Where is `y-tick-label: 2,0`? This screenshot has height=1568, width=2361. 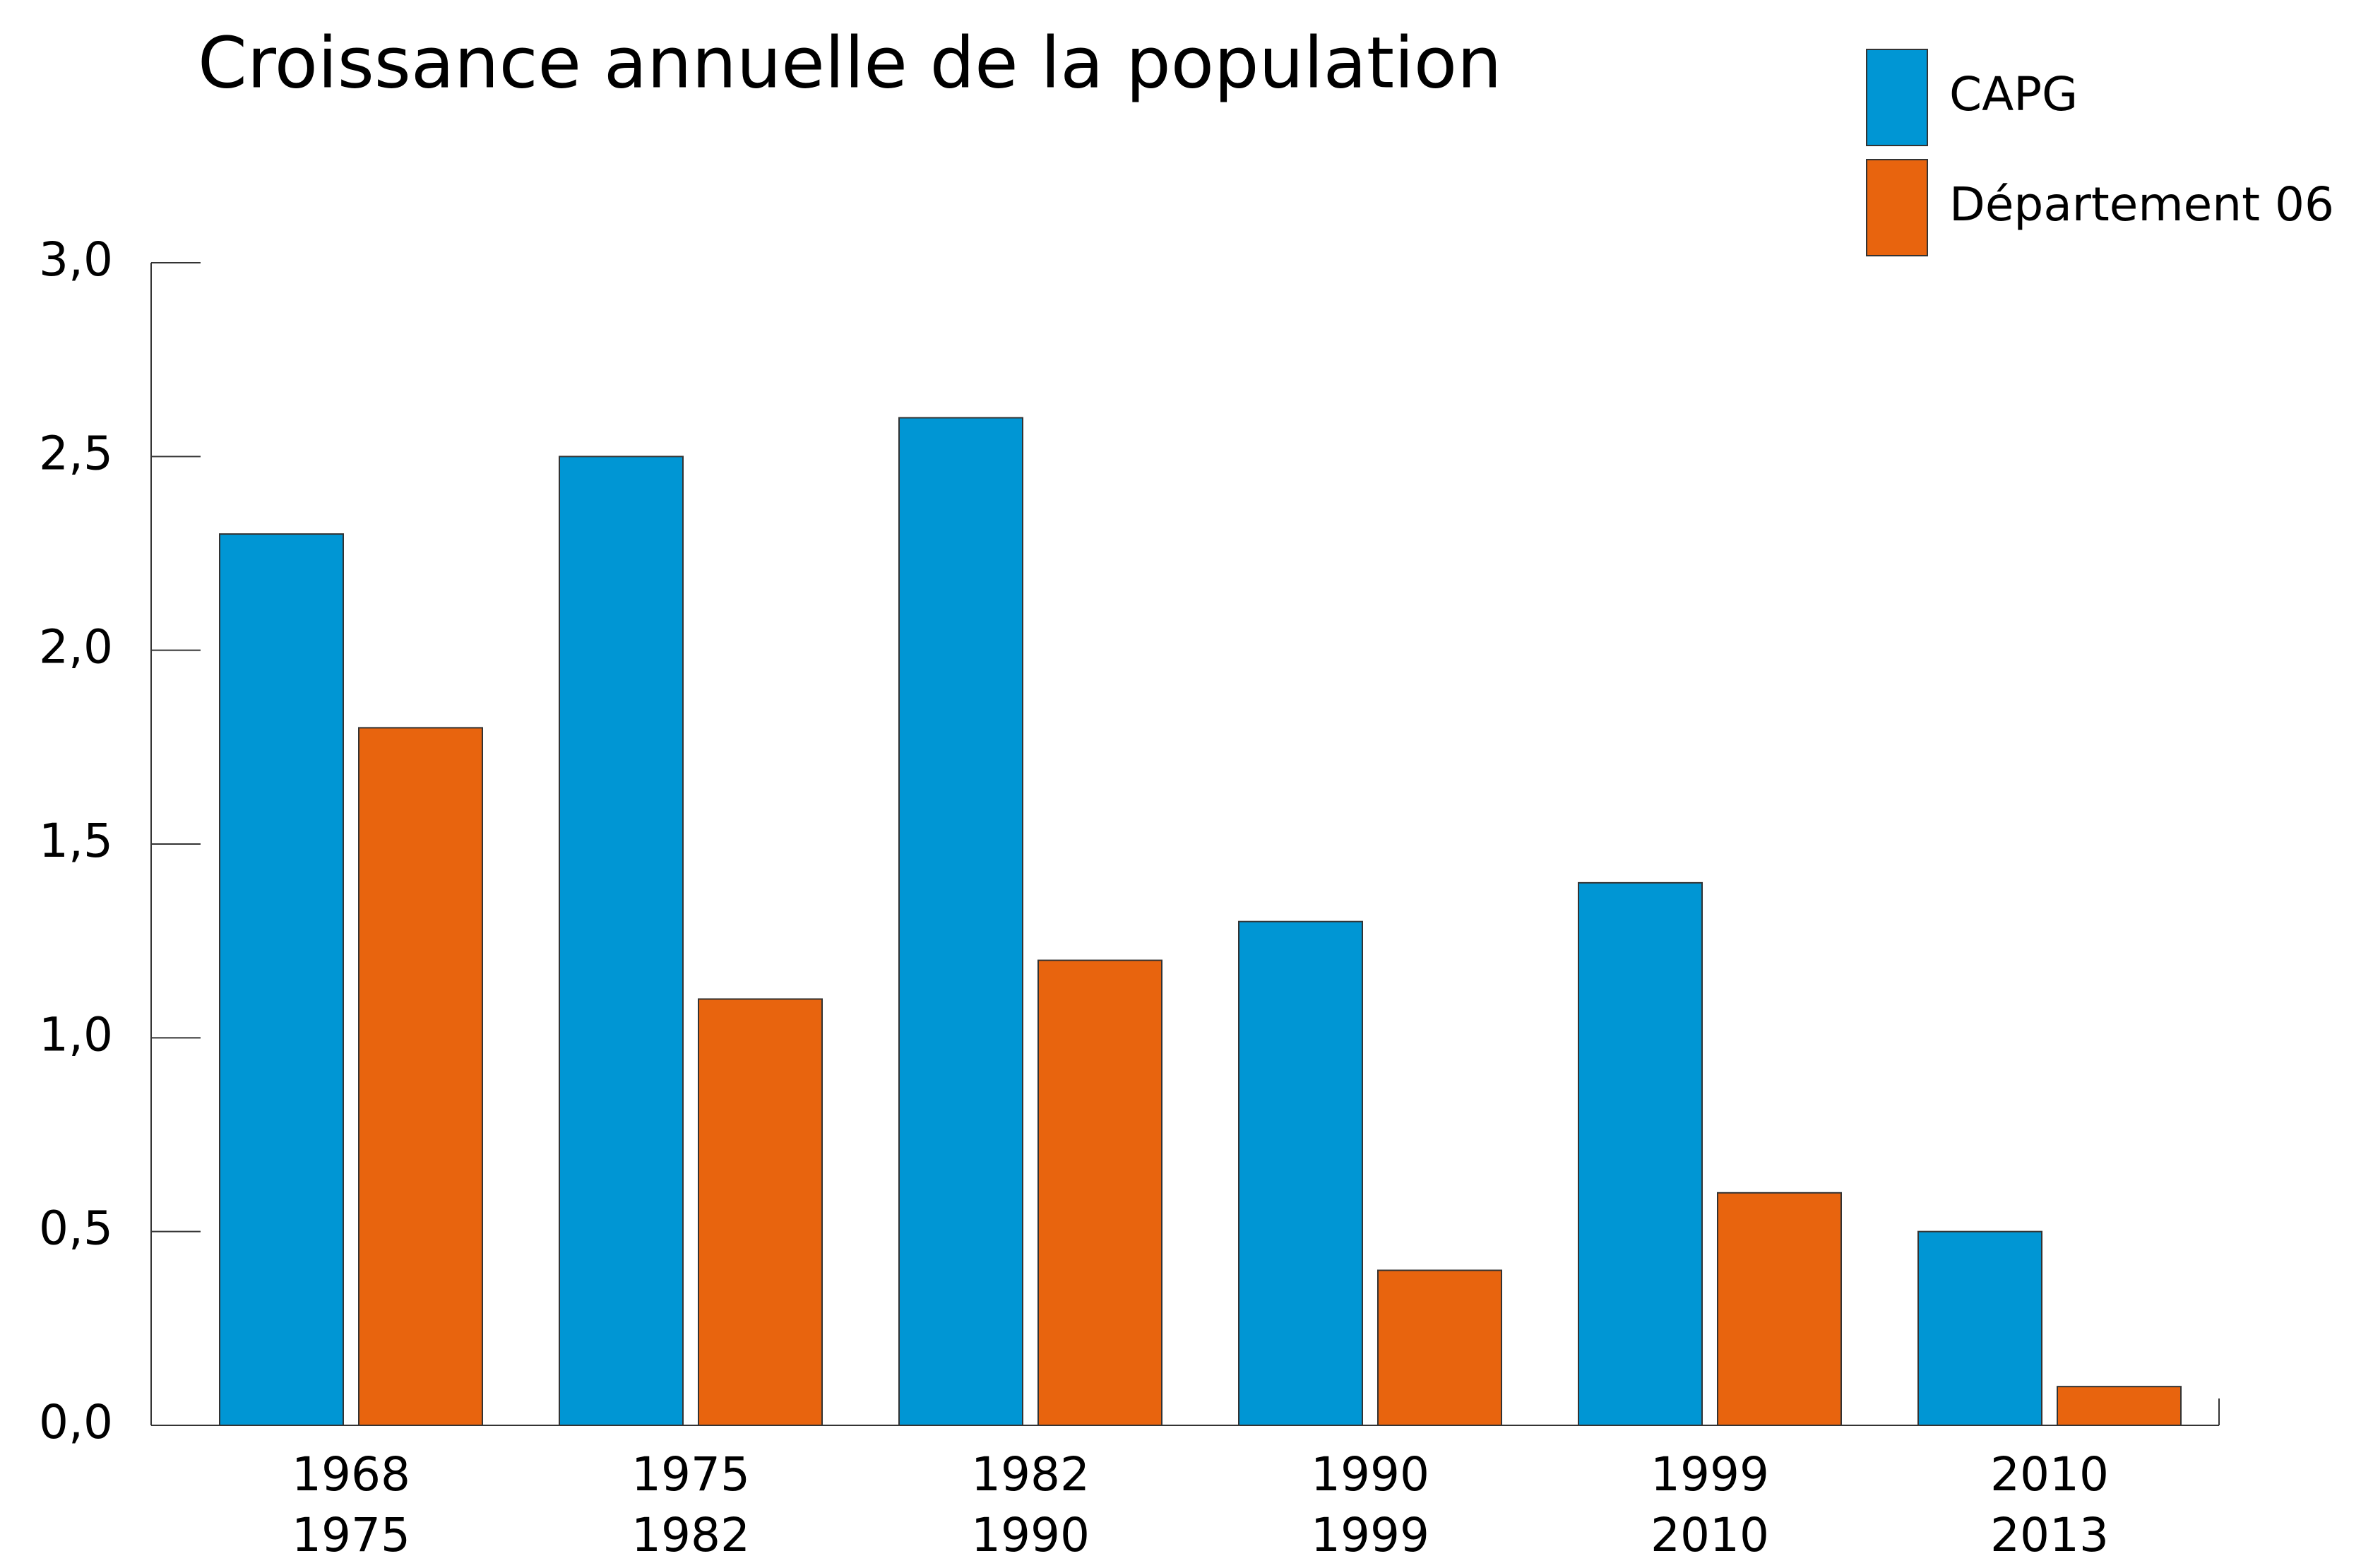 y-tick-label: 2,0 is located at coordinates (76, 647).